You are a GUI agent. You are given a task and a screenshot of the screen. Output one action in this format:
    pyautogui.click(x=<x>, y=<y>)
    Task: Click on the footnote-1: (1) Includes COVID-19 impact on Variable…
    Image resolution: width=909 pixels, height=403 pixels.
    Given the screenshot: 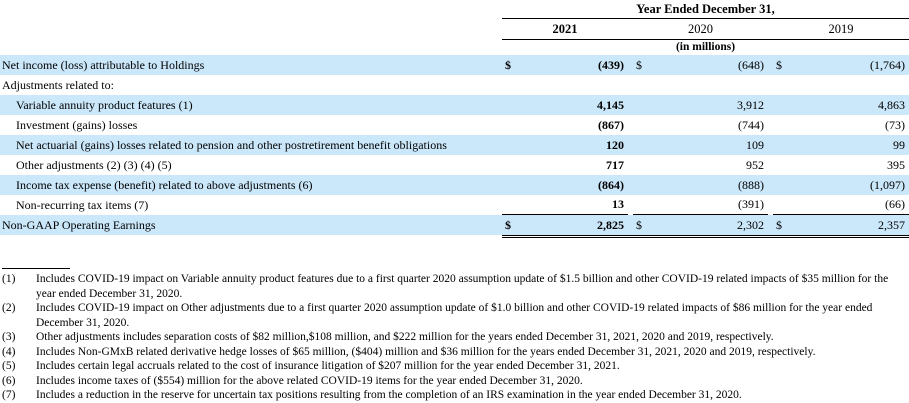 What is the action you would take?
    pyautogui.click(x=454, y=286)
    